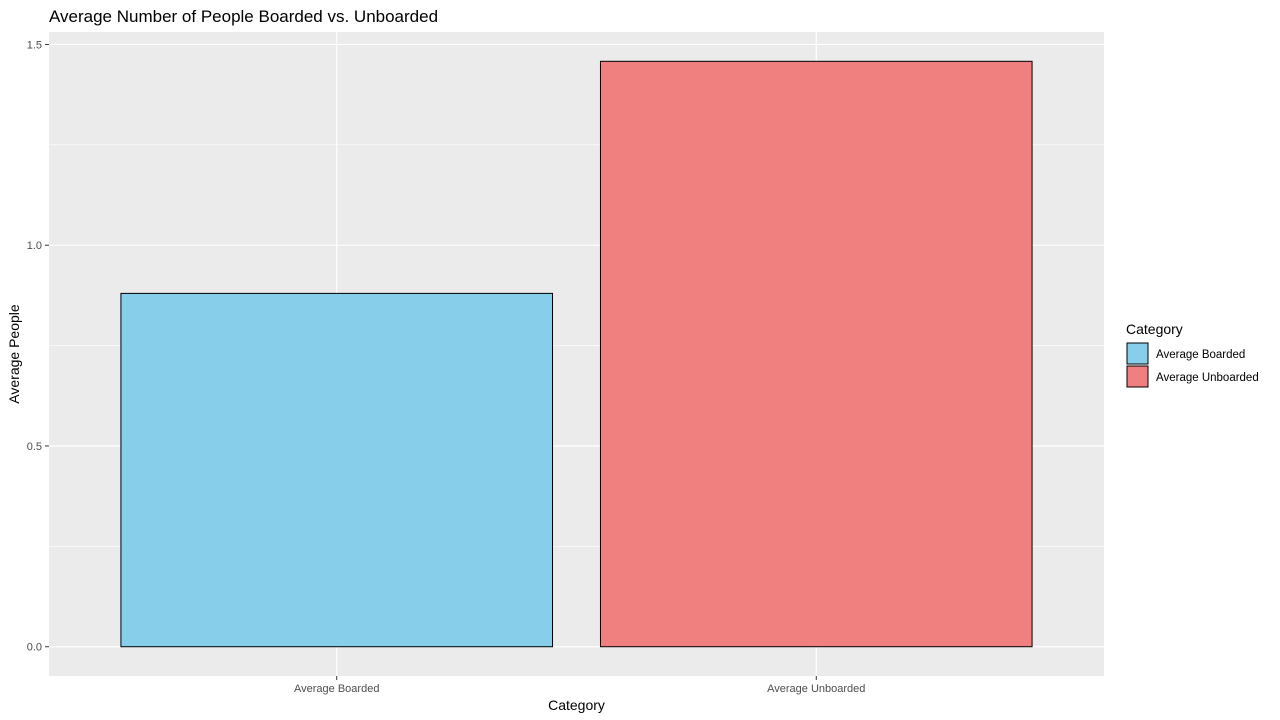  What do you see at coordinates (1200, 355) in the screenshot?
I see `legend-label: Average Boarded` at bounding box center [1200, 355].